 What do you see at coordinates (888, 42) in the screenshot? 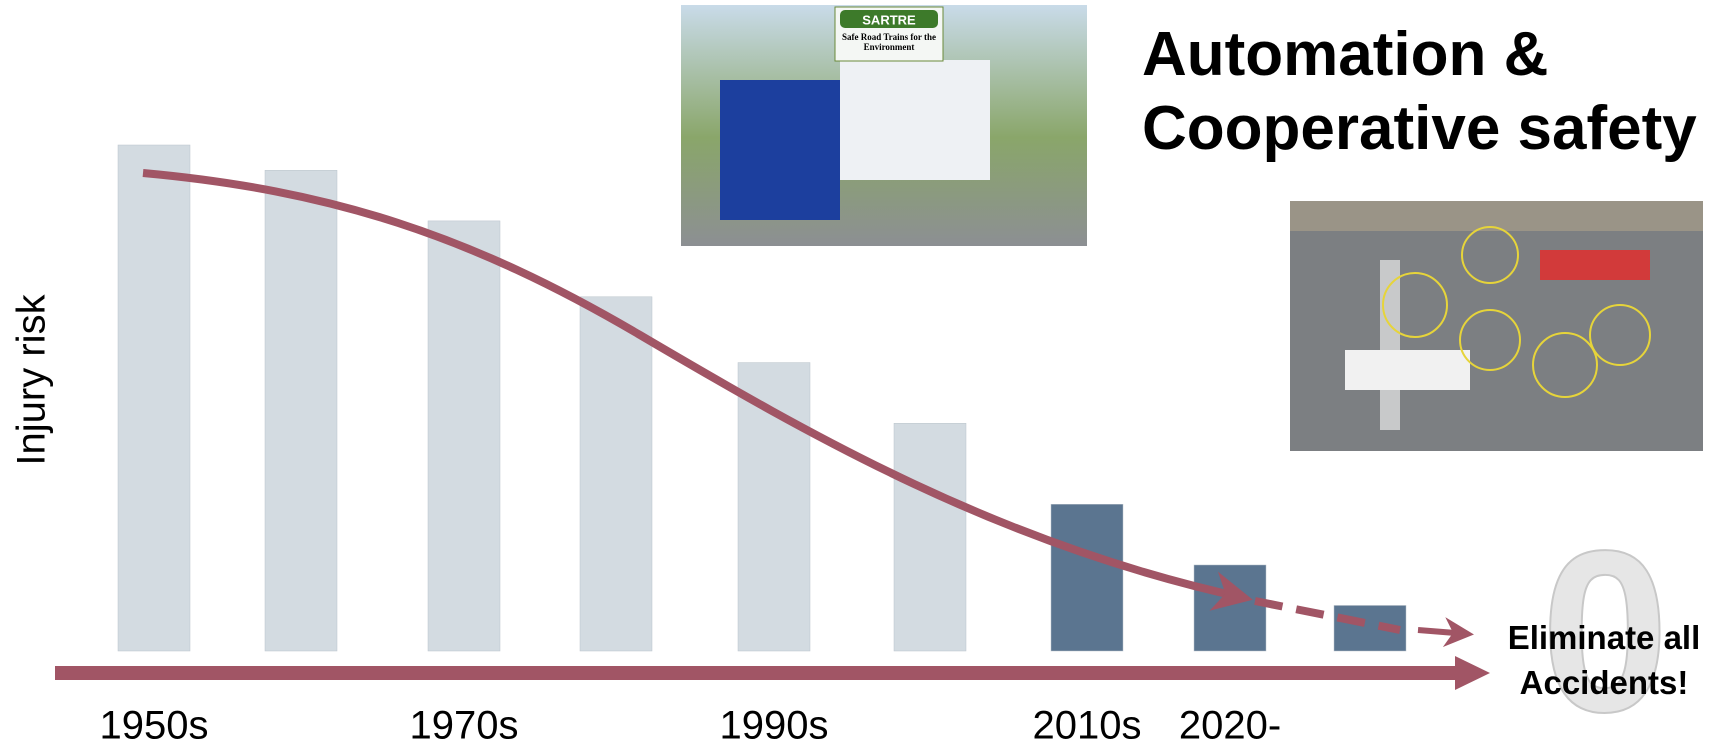
I see `image-caption: Safe Road Trains for the Environment` at bounding box center [888, 42].